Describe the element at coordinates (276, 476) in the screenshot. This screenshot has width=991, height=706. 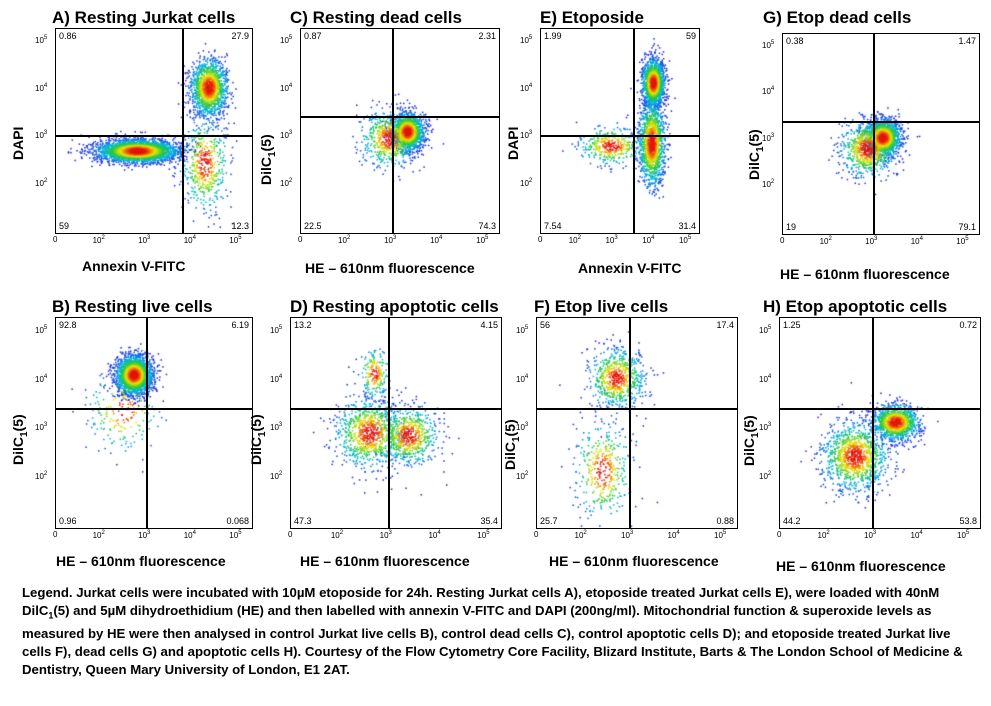
I see `panel-D-ytick: 10²` at that location.